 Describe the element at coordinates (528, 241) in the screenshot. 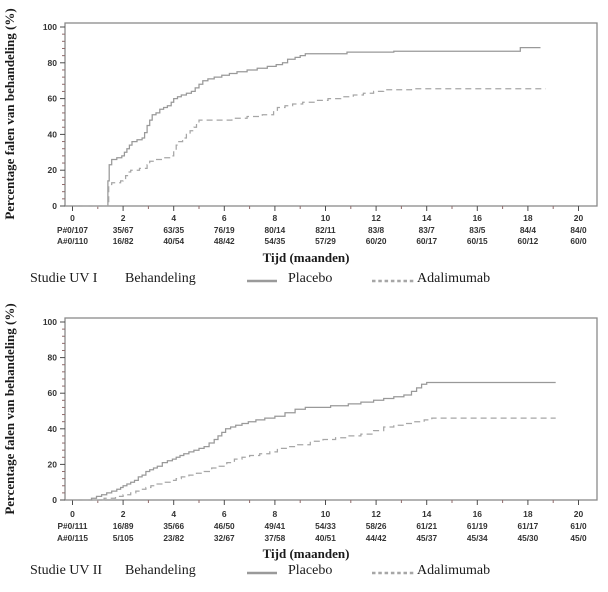

I see `at-risk-adalimumab-value: 60/12` at that location.